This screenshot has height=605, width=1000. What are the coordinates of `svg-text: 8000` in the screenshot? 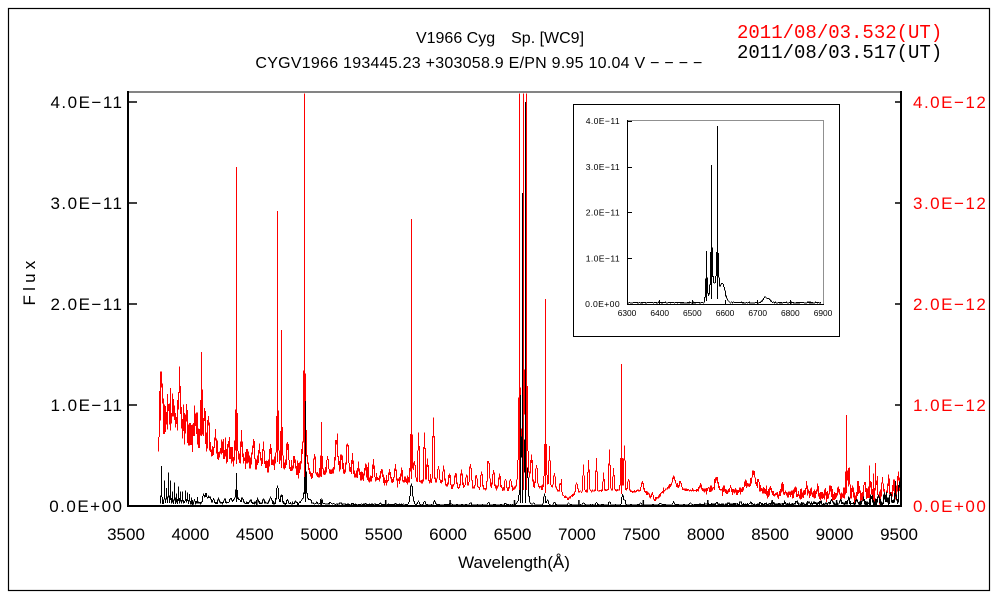 It's located at (706, 534).